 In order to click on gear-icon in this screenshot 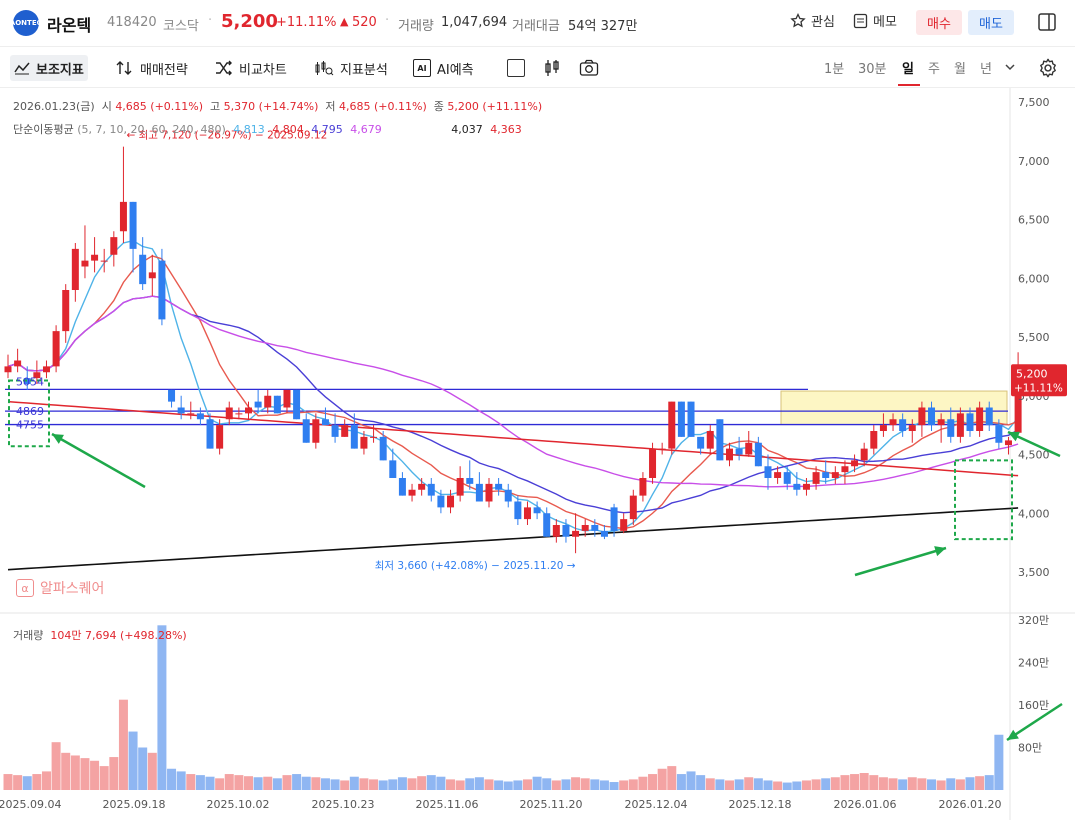, I will do `click(1048, 68)`.